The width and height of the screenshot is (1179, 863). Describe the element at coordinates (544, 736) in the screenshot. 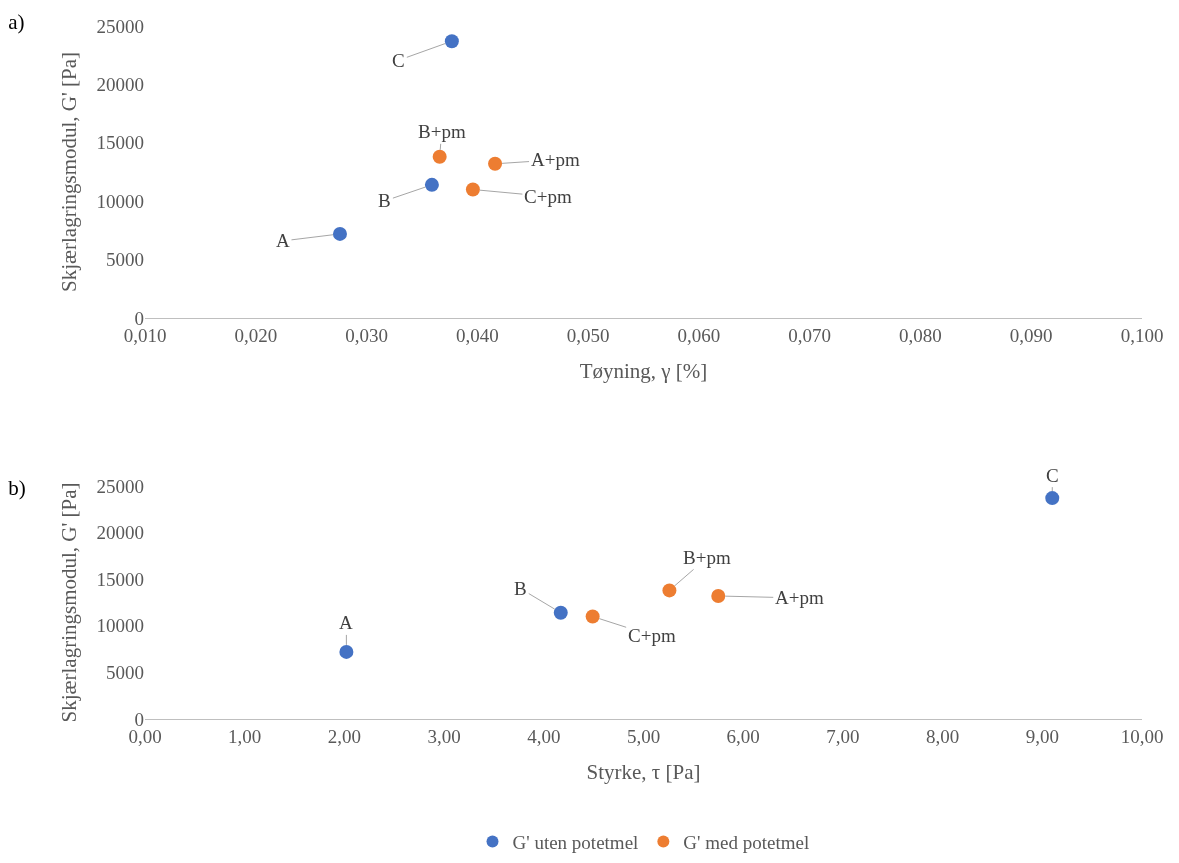

I see `x-tick-label: 4,00` at that location.